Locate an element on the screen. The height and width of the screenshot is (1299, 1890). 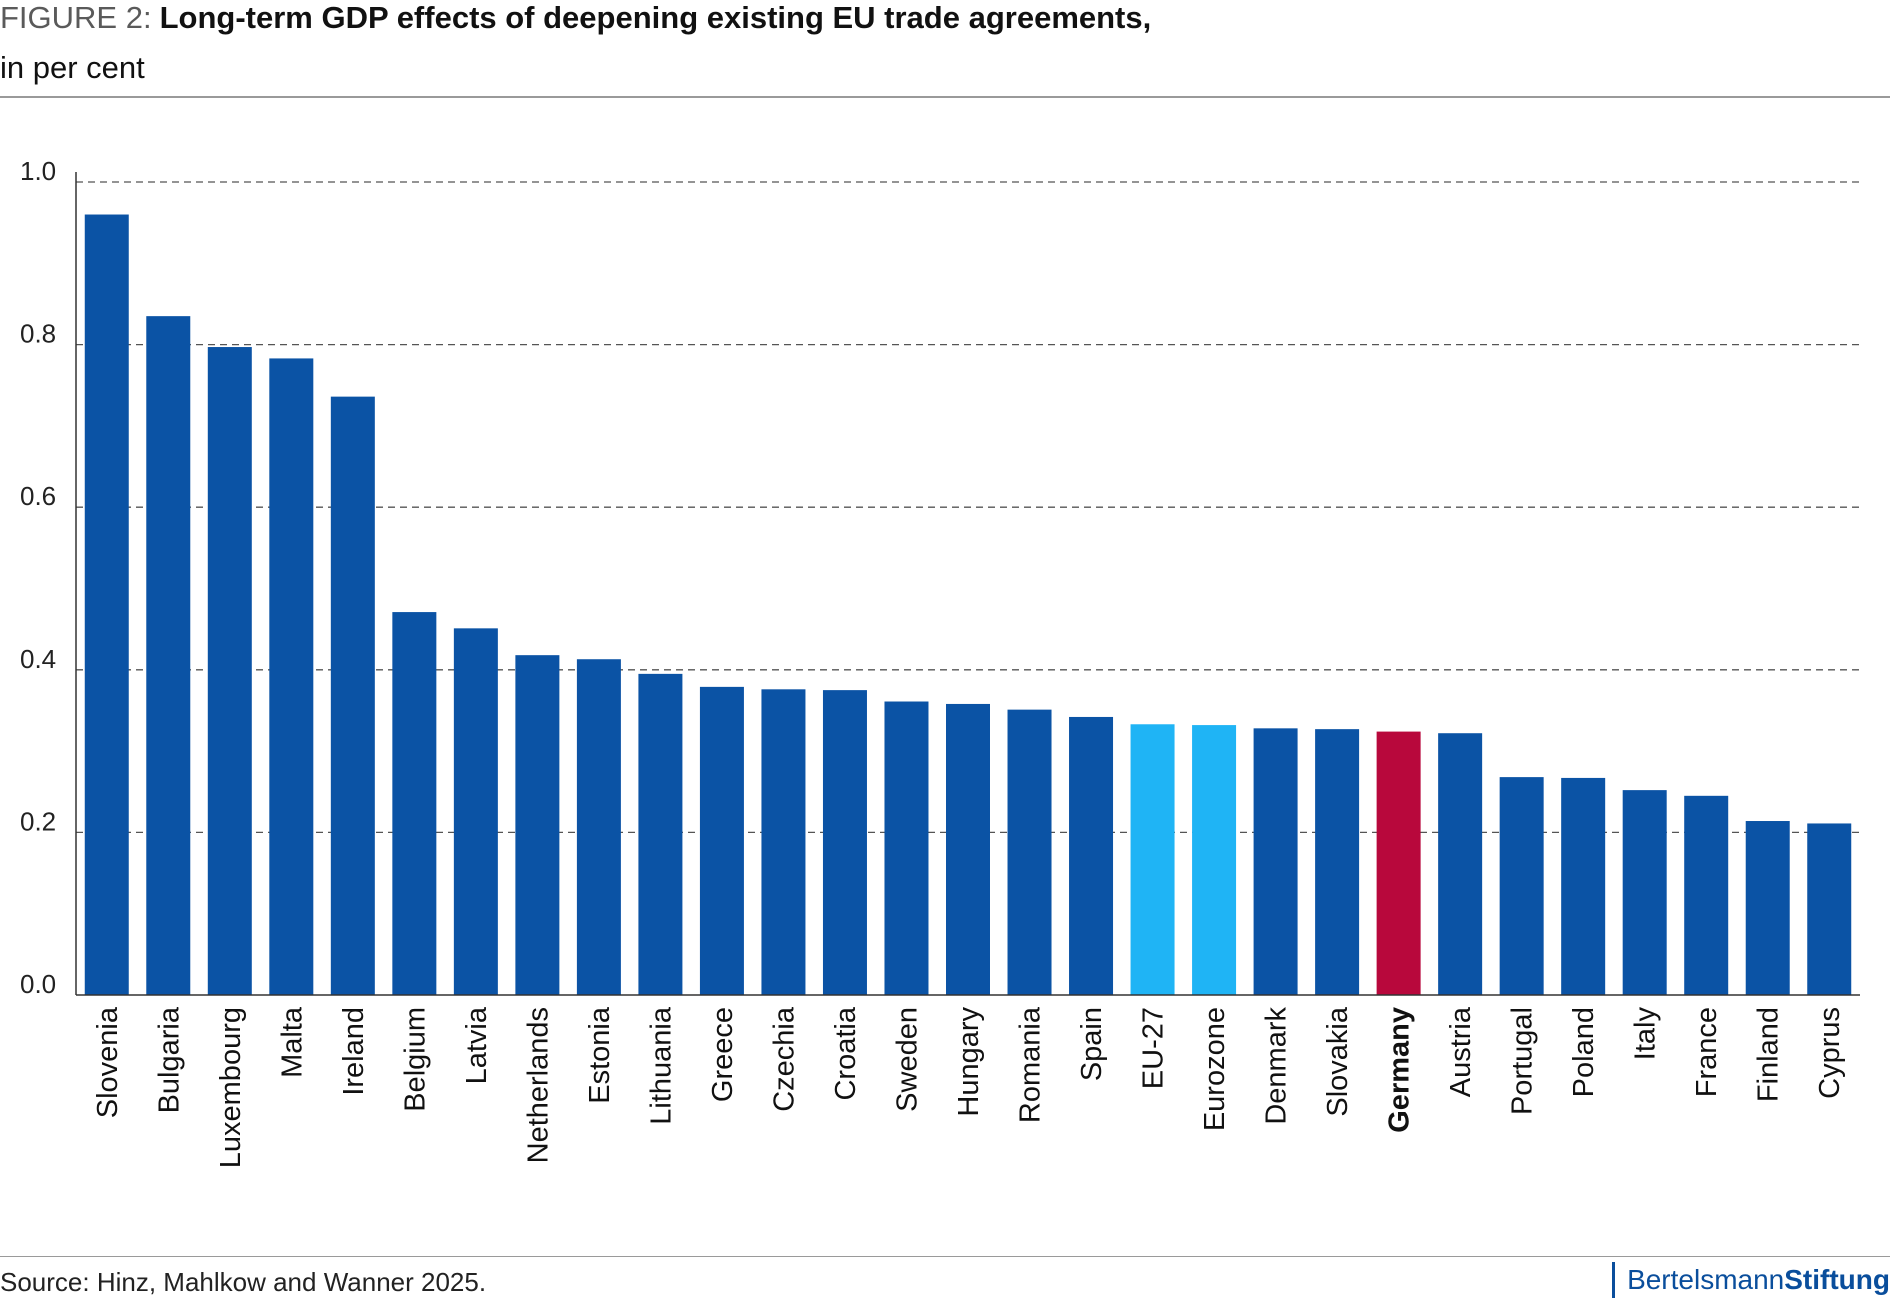
x-tick-label: Finland is located at coordinates (1769, 1054).